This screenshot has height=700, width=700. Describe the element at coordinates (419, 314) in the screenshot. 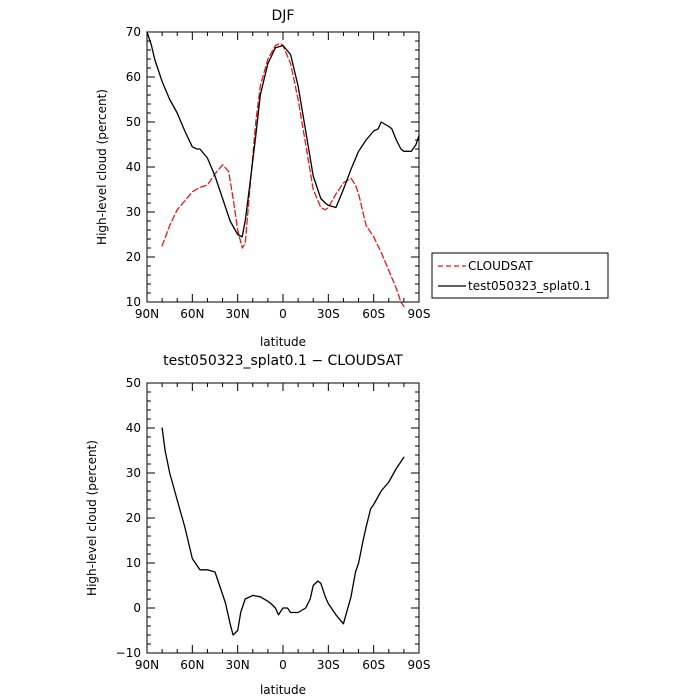

I see `top-xtick-label: 90S` at that location.